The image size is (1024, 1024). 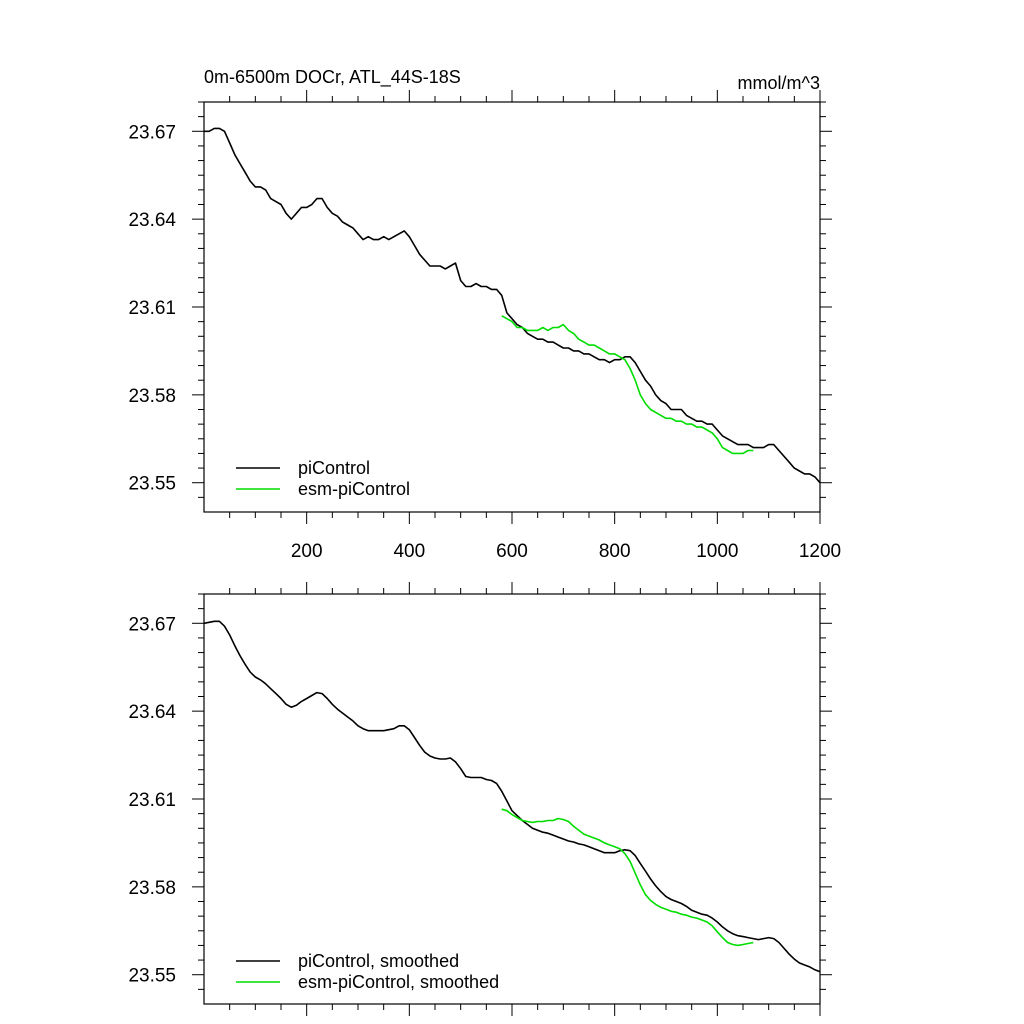 I want to click on x-tick-label: 800, so click(x=615, y=551).